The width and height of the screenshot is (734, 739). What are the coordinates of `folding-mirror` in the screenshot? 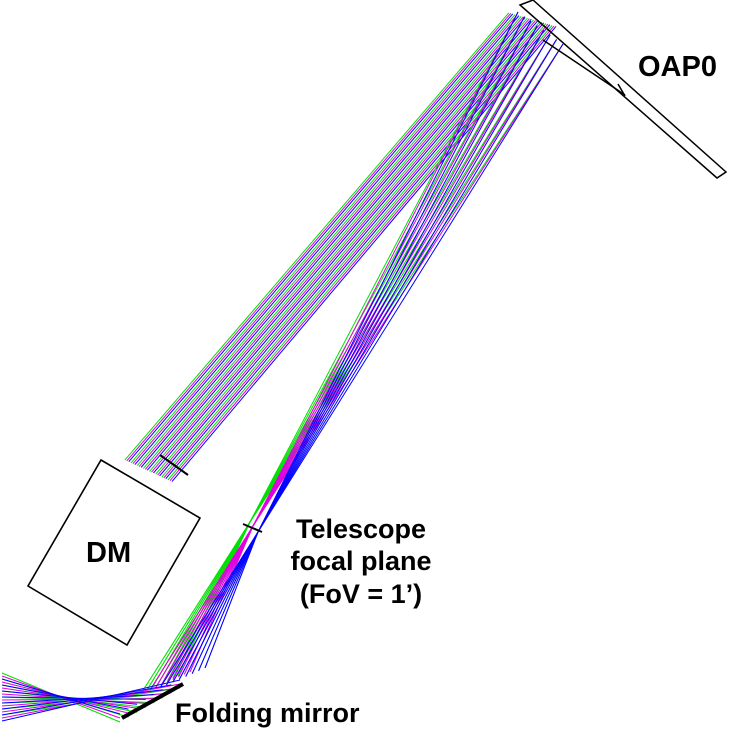 It's located at (152, 701).